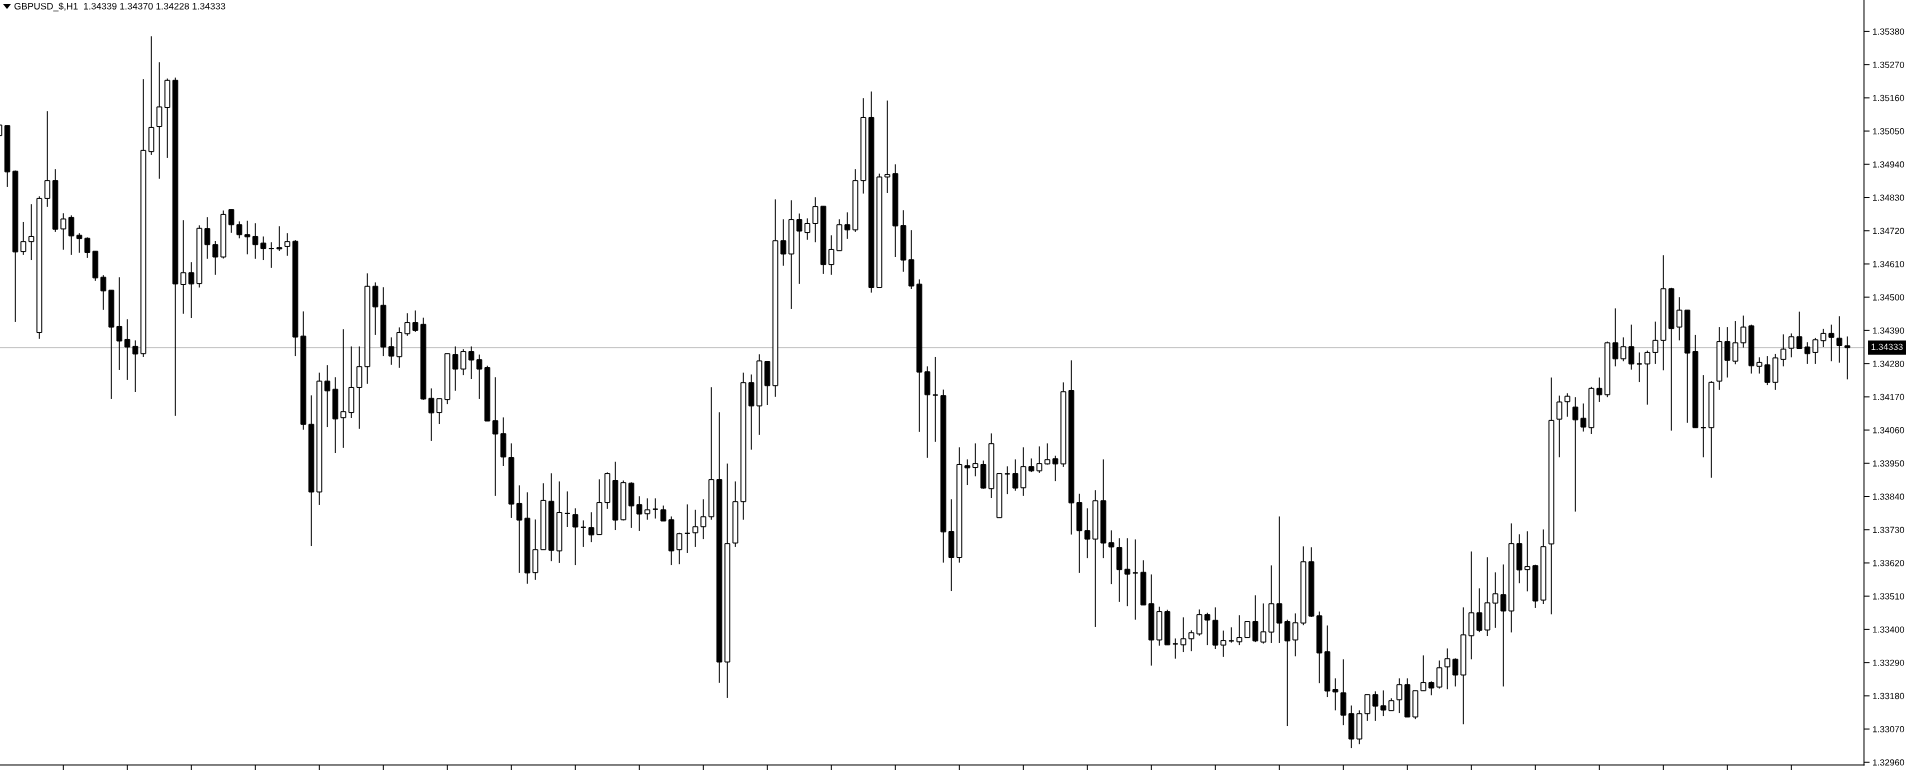  What do you see at coordinates (1889, 197) in the screenshot?
I see `y-tick-label: 1.34830` at bounding box center [1889, 197].